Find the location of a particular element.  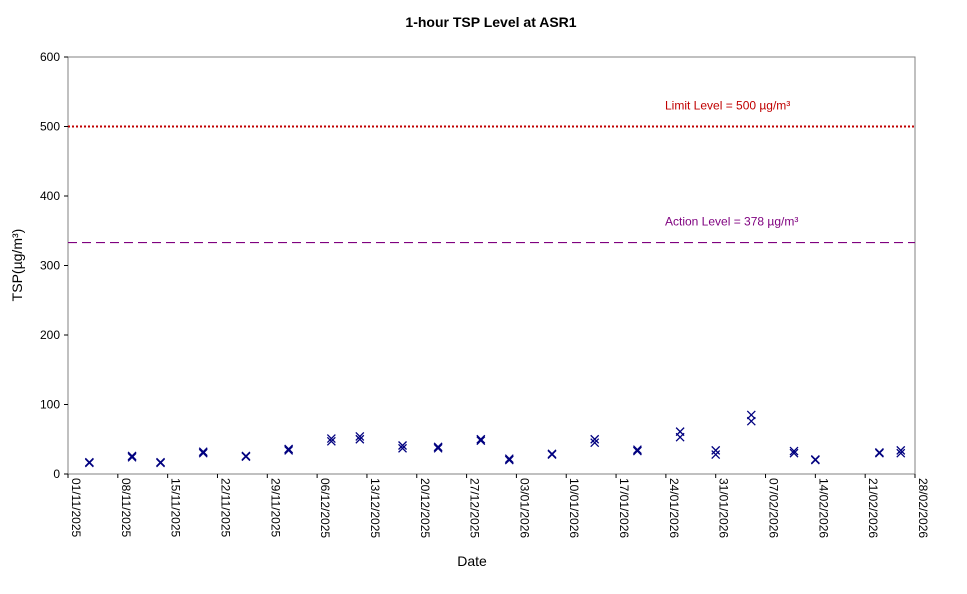

data-points is located at coordinates (495, 439).